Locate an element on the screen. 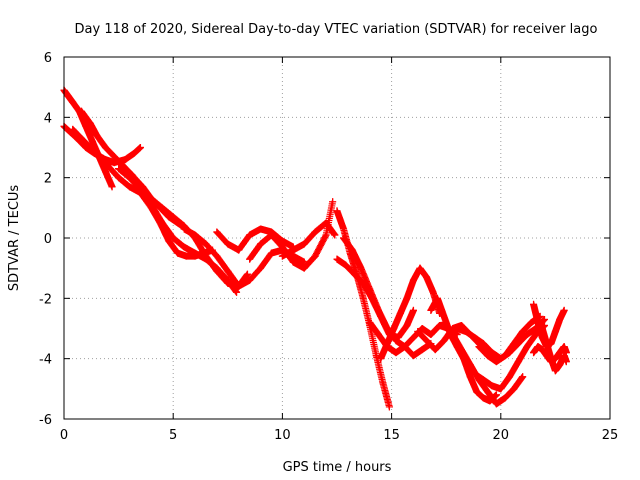 Image resolution: width=640 pixels, height=480 pixels. y-tick-labels: -6 -4 -2 0 2 4 6 is located at coordinates (45, 239).